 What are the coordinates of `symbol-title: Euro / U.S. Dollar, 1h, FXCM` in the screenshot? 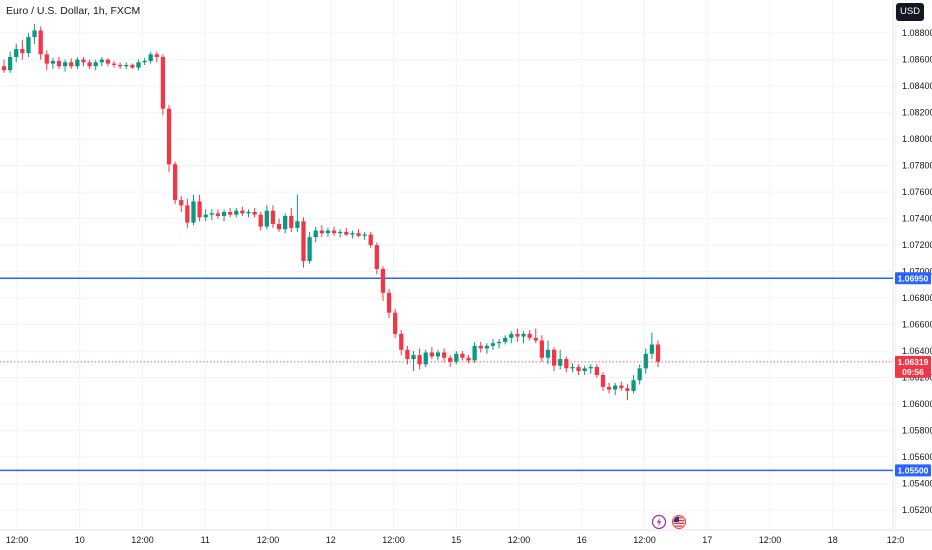 It's located at (73, 11).